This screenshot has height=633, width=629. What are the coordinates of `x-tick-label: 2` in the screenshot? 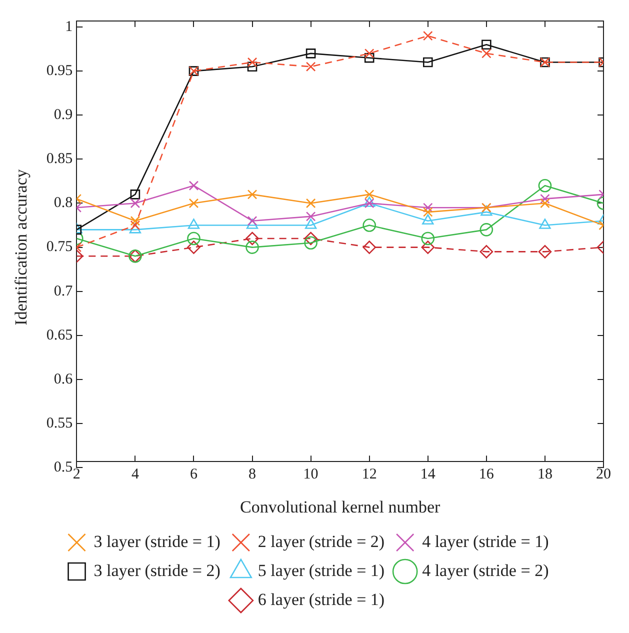 It's located at (76, 474).